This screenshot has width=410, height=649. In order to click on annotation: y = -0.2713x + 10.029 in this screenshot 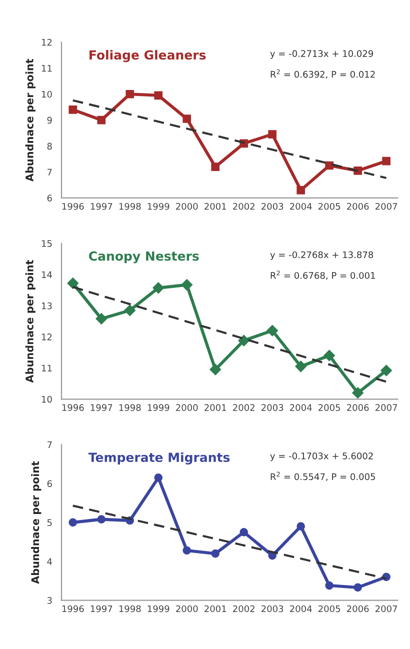, I will do `click(322, 54)`.